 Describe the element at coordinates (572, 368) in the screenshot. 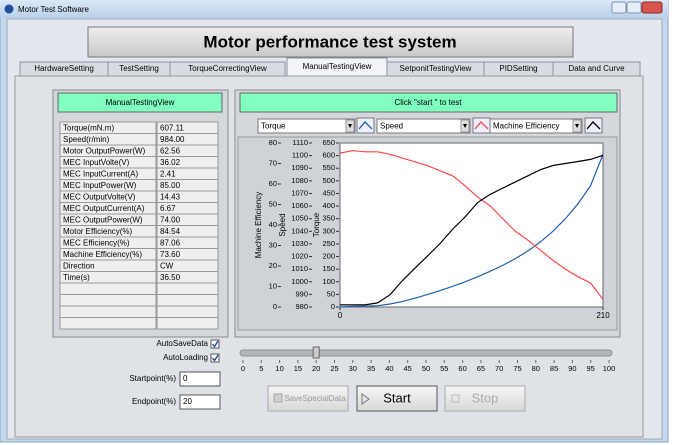

I see `slider-tick-label: 90` at that location.